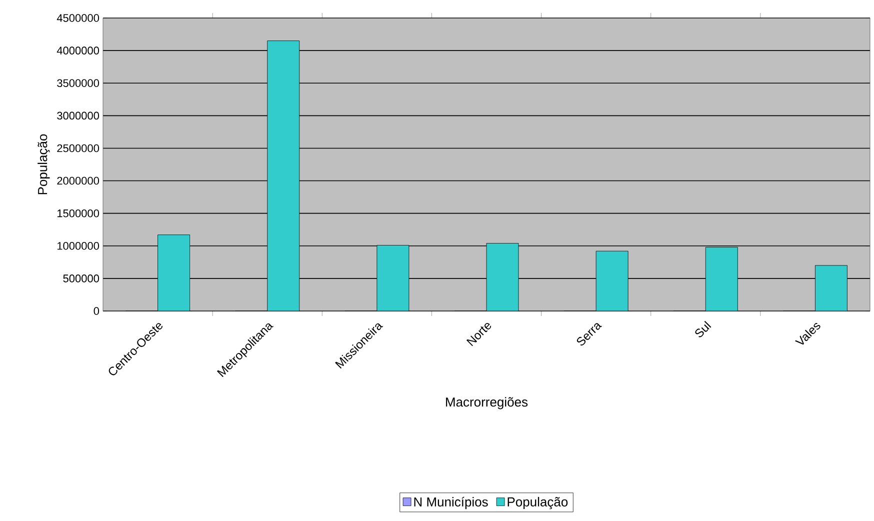 This screenshot has width=874, height=521. Describe the element at coordinates (538, 503) in the screenshot. I see `legend-label: População` at that location.